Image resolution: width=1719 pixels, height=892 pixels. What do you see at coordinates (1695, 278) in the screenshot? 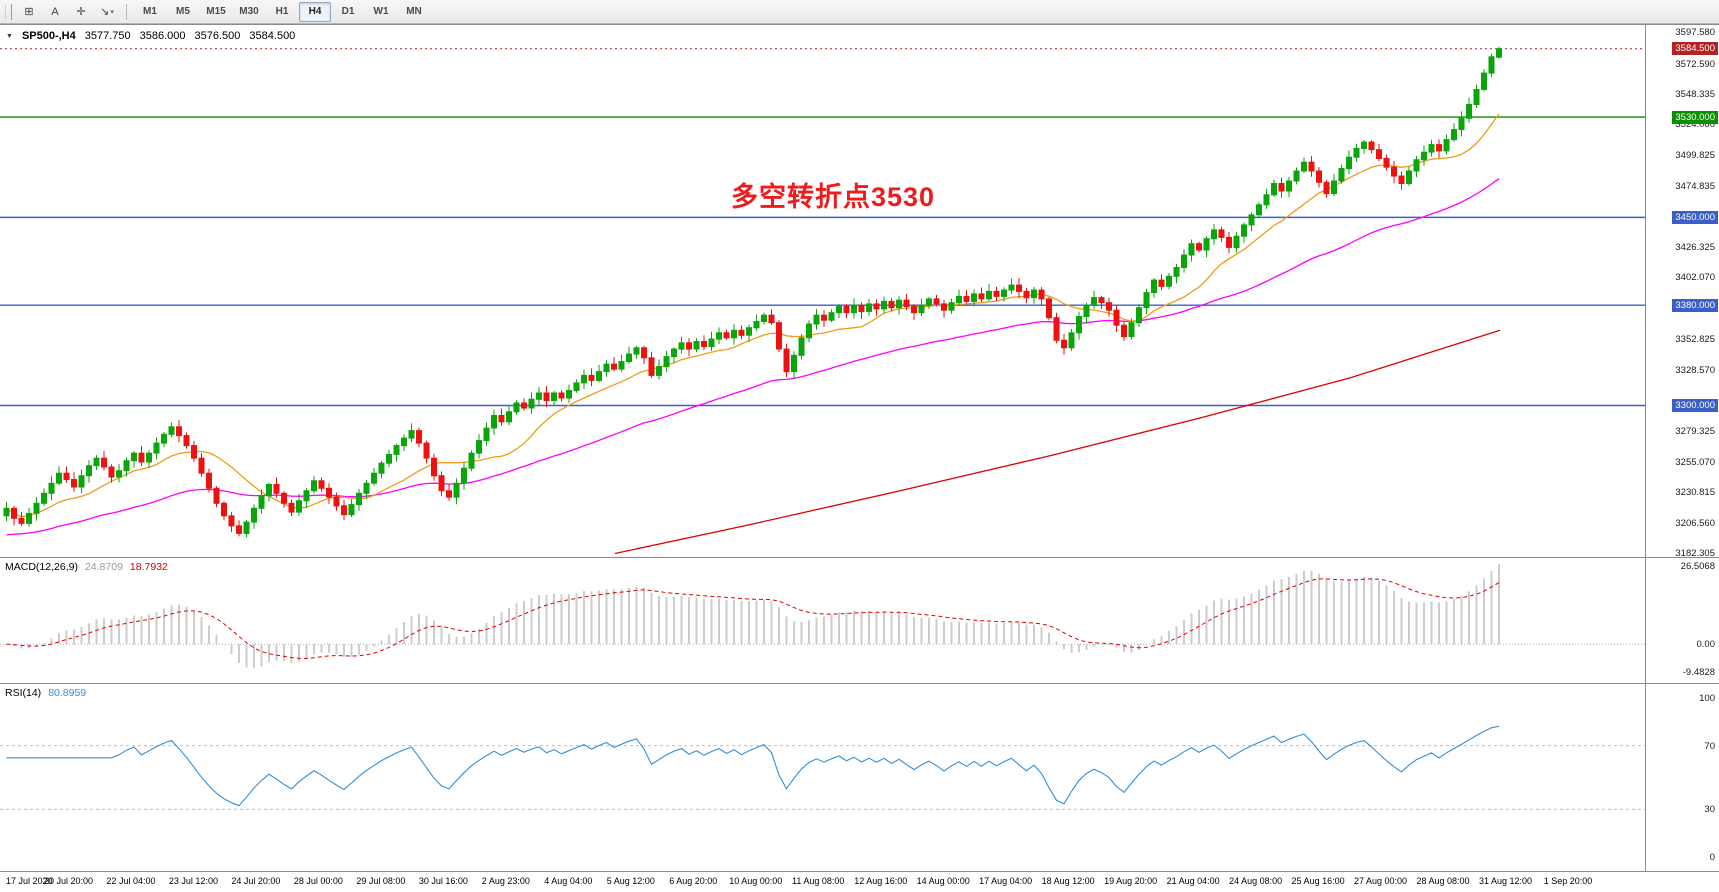
I see `price-tick-label: 3402.070` at bounding box center [1695, 278].